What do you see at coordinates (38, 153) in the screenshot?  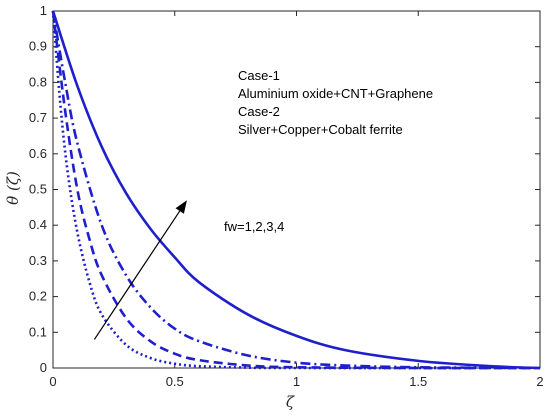 I see `y-tick-label: 0.6` at bounding box center [38, 153].